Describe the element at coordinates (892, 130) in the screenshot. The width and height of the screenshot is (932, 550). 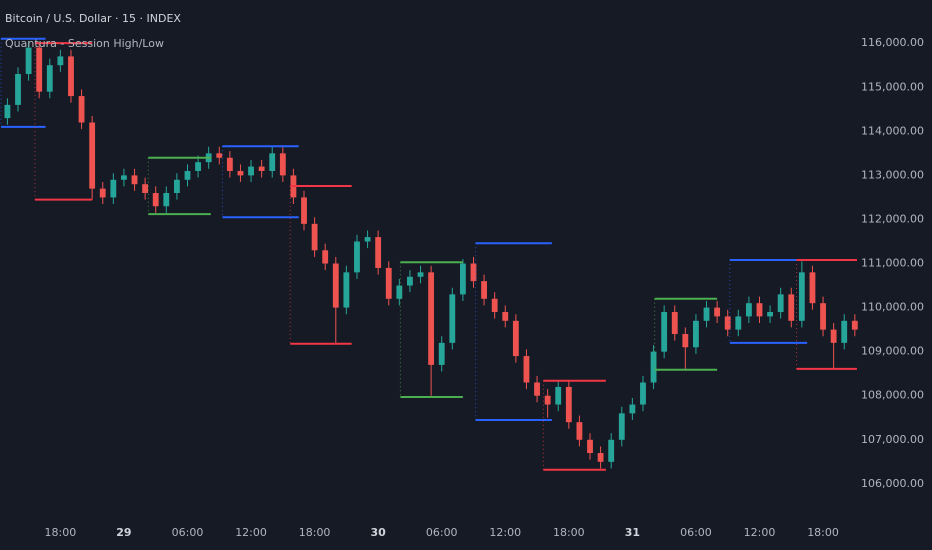
I see `y-tick-label: 114,000.00` at that location.